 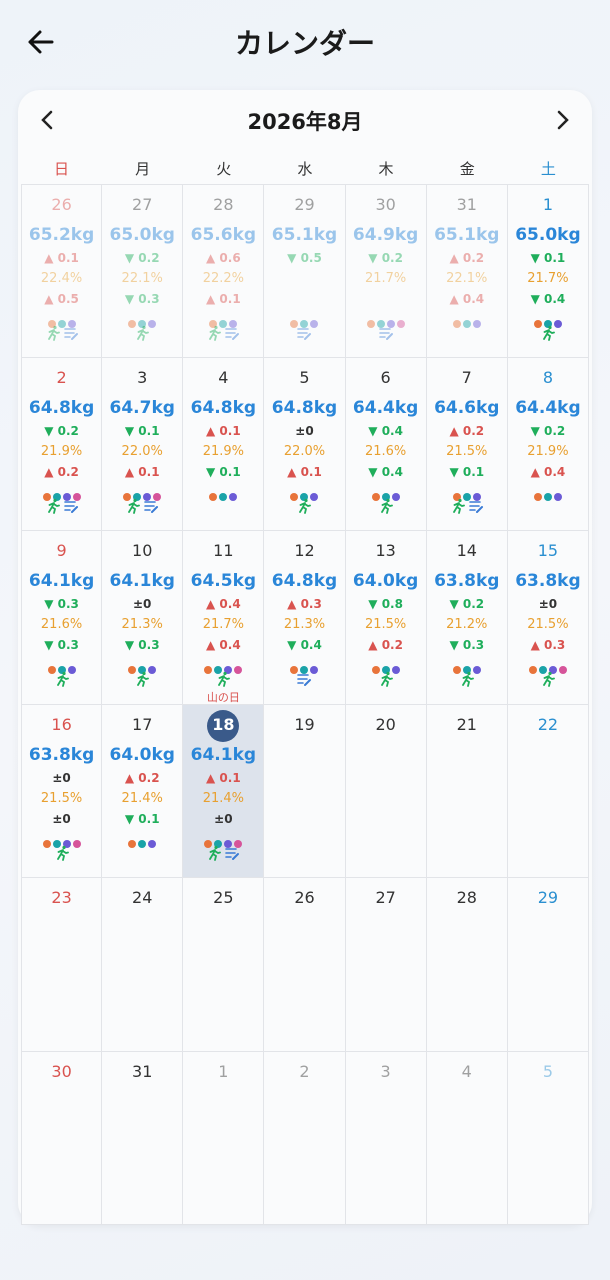 I want to click on day-number: 1, so click(x=547, y=204).